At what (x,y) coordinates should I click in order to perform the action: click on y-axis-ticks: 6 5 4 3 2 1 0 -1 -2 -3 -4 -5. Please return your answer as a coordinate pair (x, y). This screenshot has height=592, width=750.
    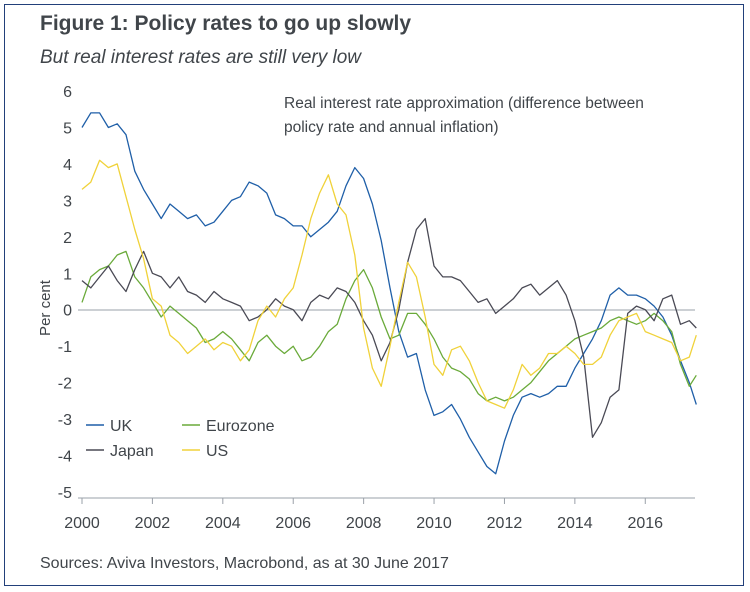
    Looking at the image, I should click on (65, 293).